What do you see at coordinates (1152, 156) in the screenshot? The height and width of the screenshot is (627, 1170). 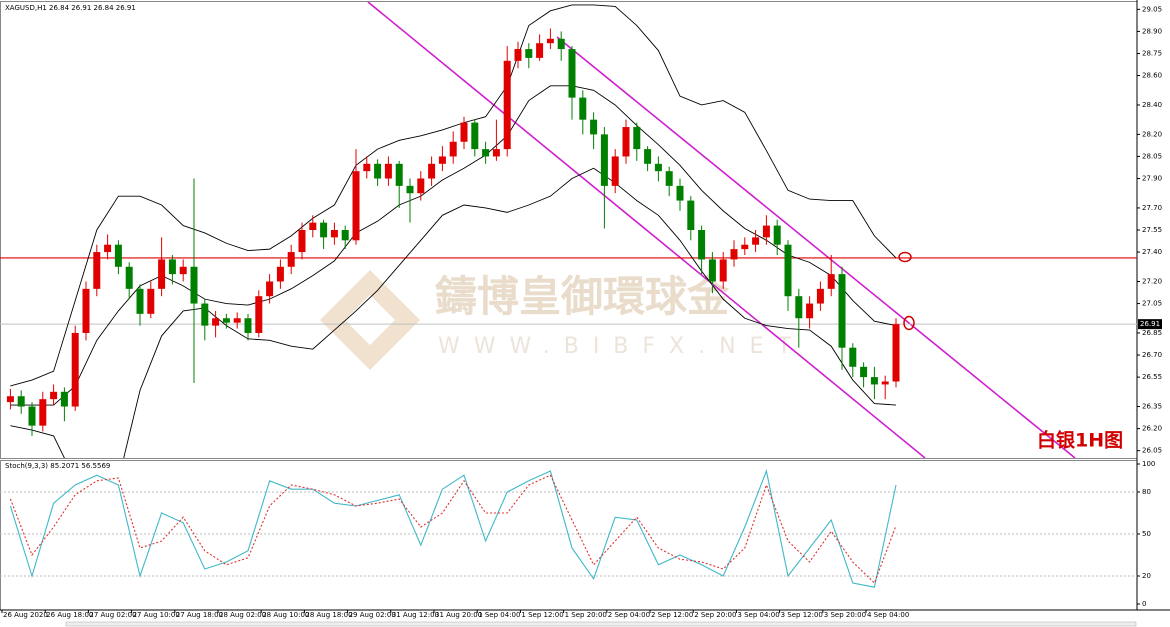 I see `y-tick-label: 28.05` at bounding box center [1152, 156].